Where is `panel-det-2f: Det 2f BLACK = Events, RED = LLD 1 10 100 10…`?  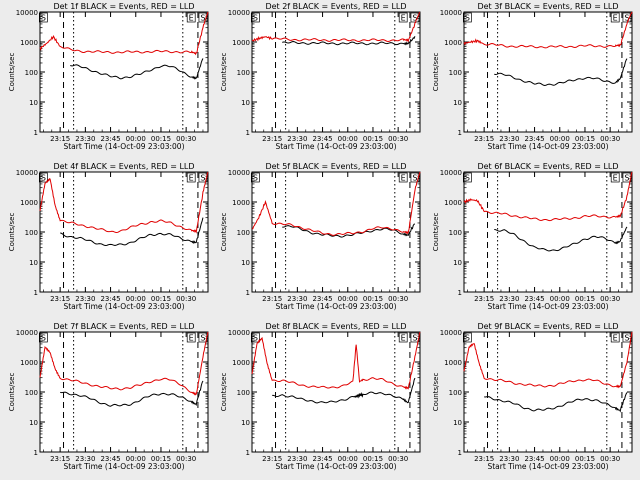
panel-det-2f: Det 2f BLACK = Events, RED = LLD 1 10 100 10… is located at coordinates (320, 76).